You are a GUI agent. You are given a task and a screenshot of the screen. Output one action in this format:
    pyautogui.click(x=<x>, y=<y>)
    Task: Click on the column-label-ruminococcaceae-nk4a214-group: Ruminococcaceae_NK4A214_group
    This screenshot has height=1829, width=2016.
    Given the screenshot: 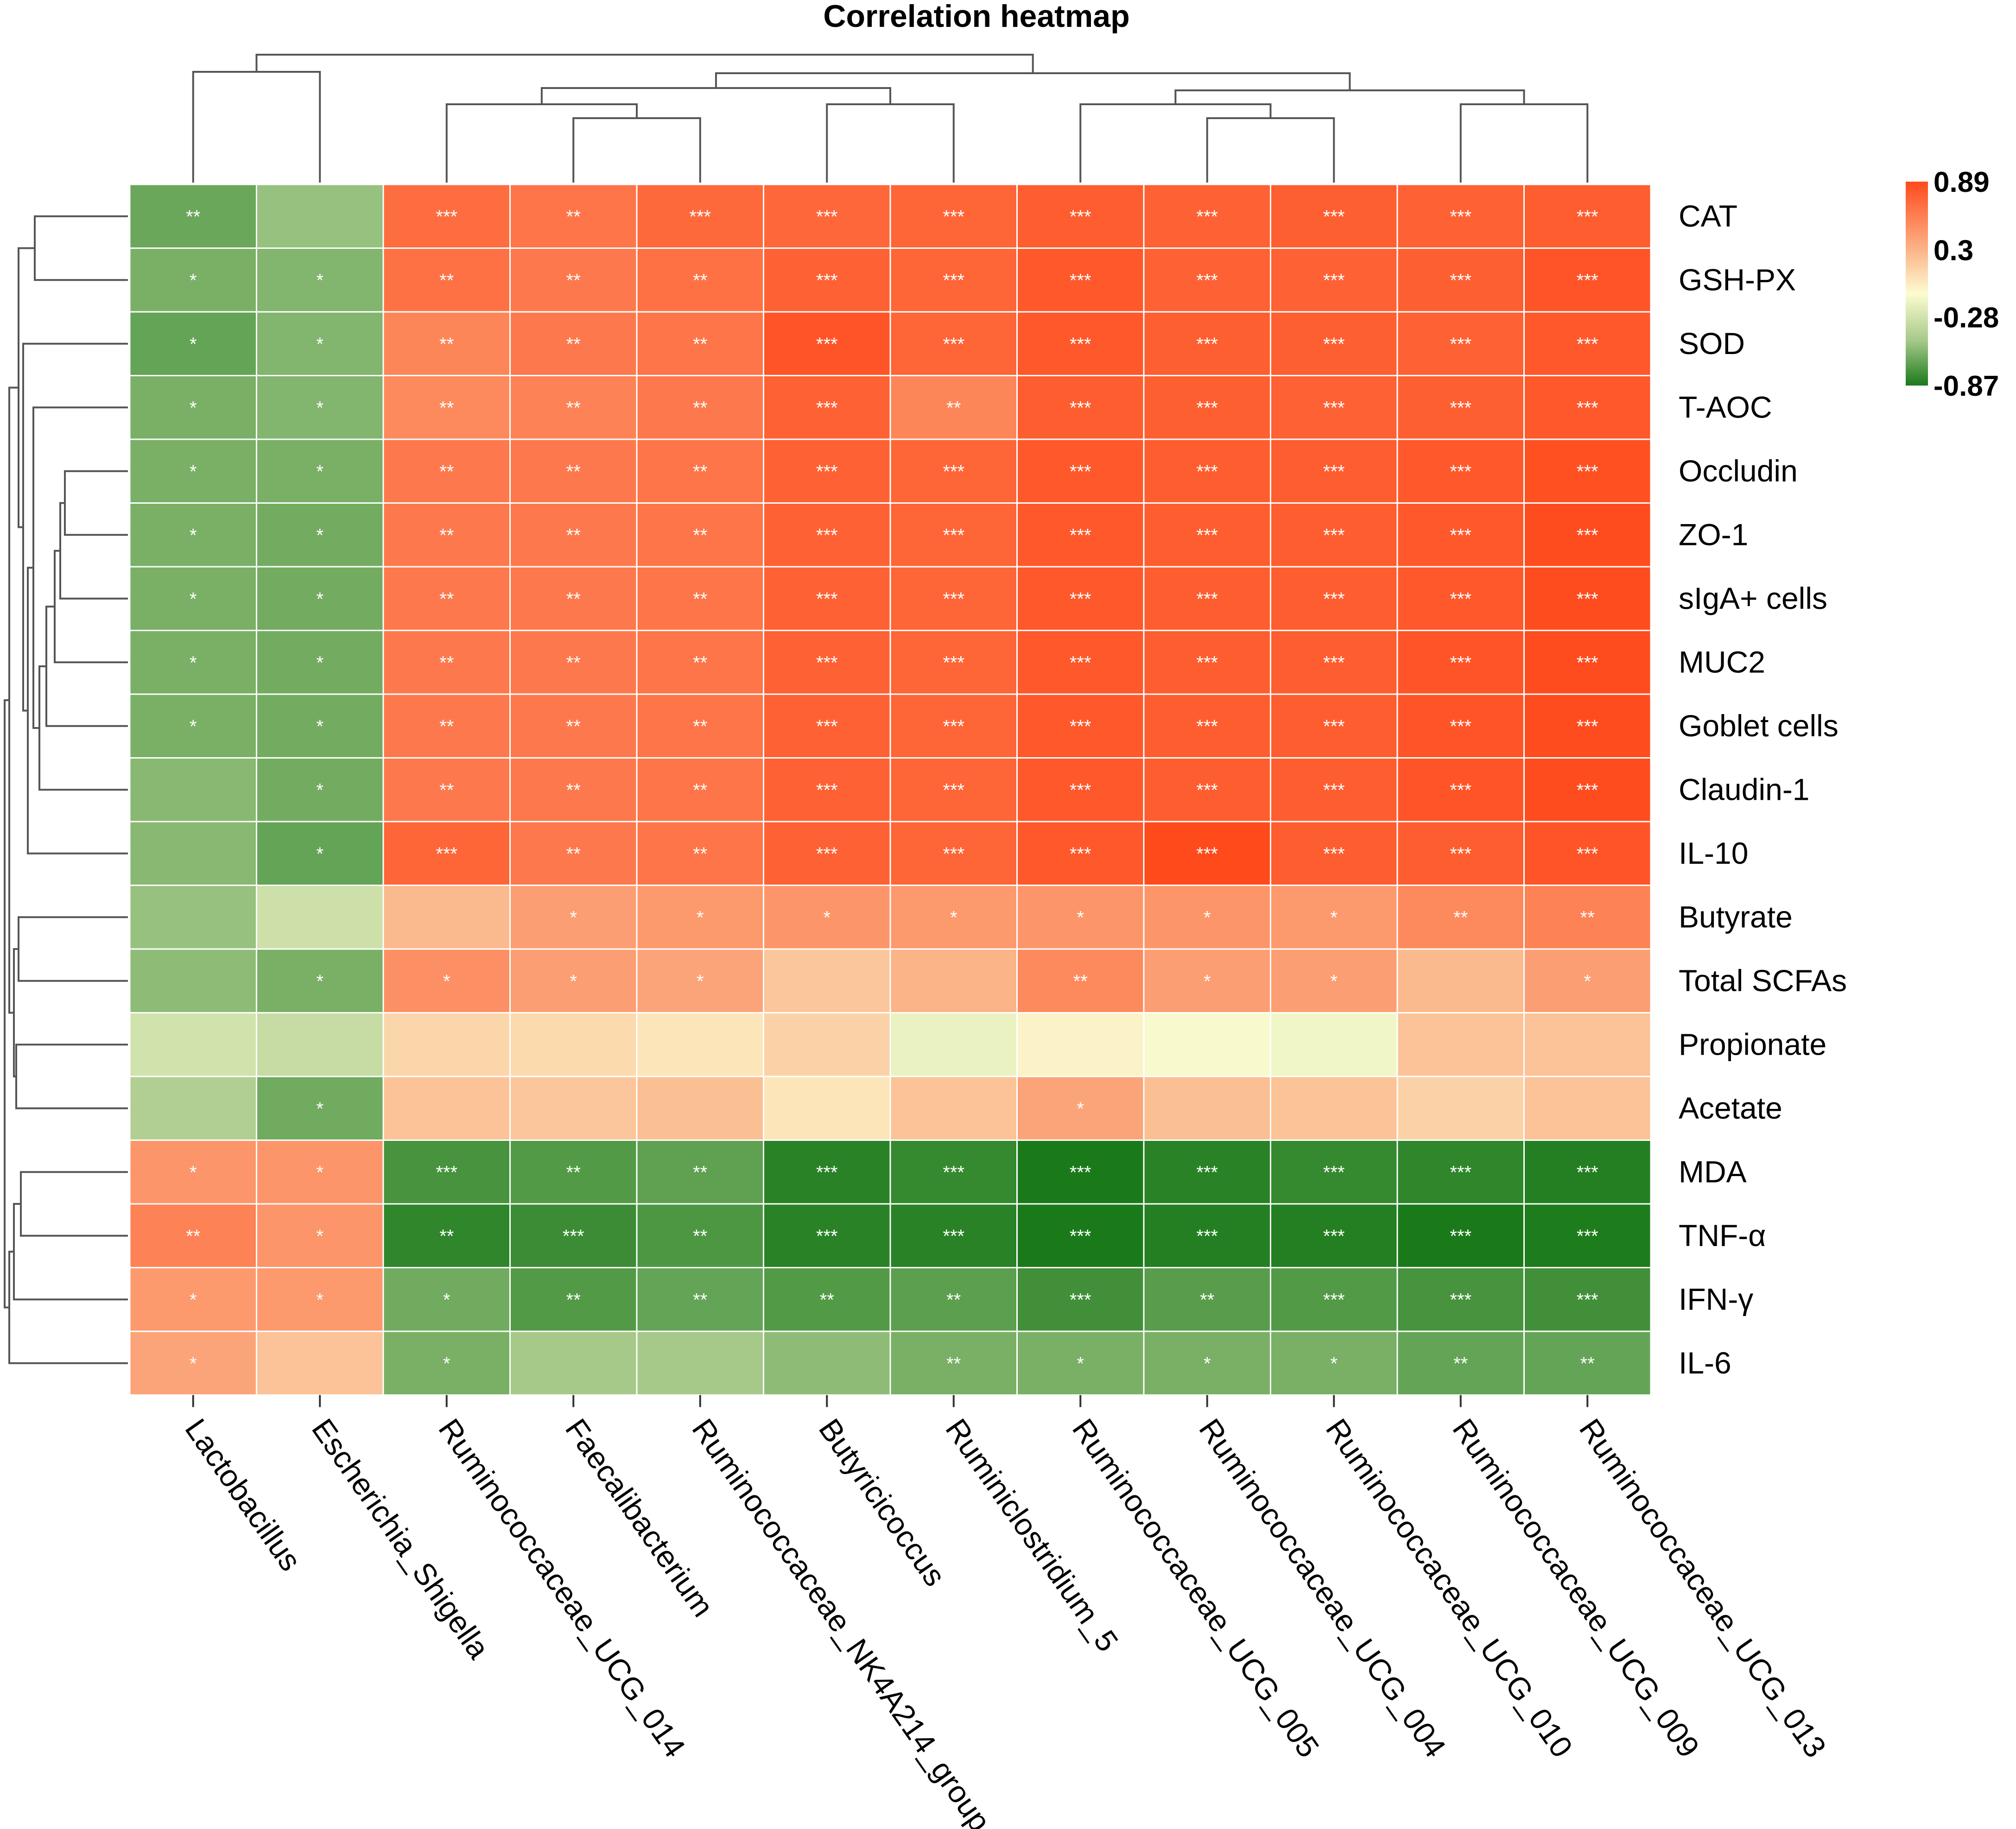 What is the action you would take?
    pyautogui.click(x=841, y=1620)
    